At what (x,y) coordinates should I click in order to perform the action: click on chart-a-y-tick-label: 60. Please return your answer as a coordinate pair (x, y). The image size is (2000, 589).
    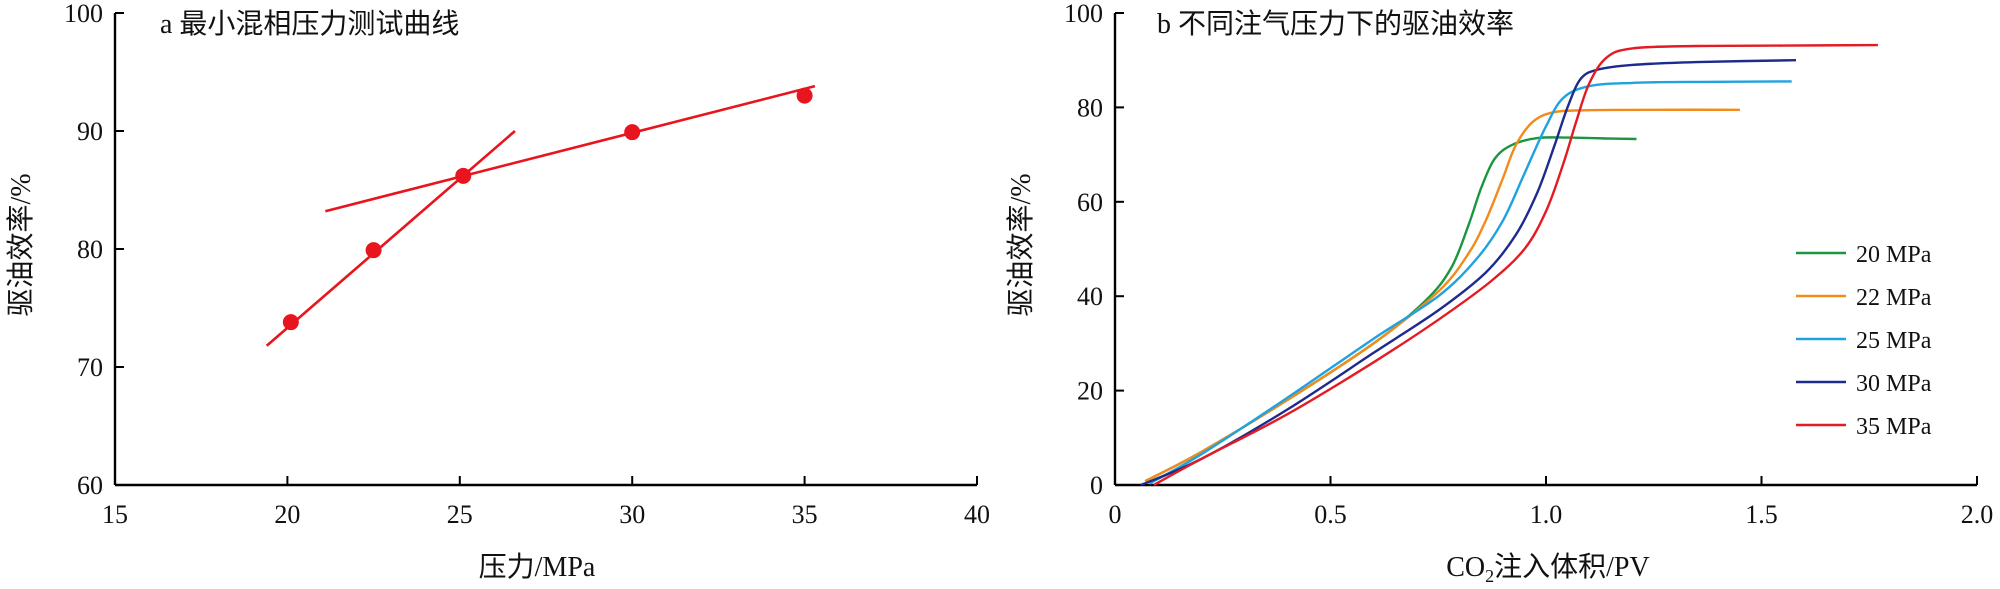
    Looking at the image, I should click on (90, 485).